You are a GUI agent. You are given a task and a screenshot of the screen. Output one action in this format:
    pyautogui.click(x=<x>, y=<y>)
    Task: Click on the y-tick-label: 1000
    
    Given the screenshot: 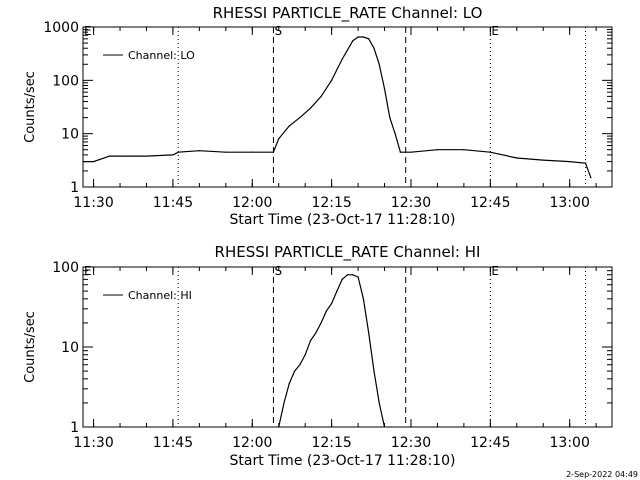 What is the action you would take?
    pyautogui.click(x=61, y=28)
    